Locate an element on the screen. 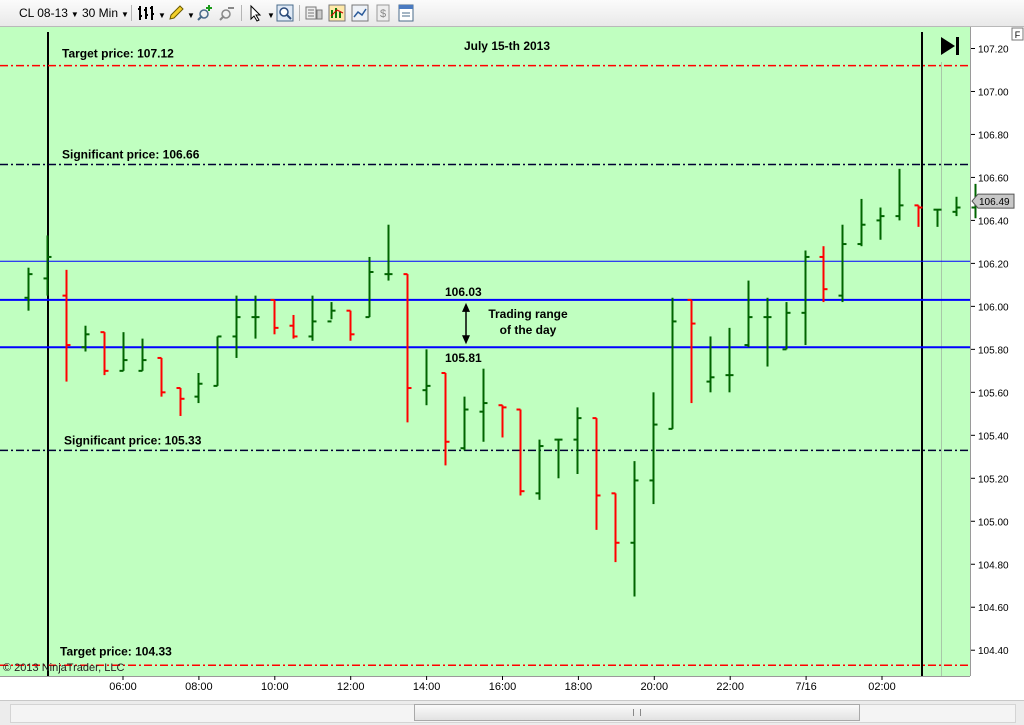  y-tick-label: 105.40 is located at coordinates (993, 436).